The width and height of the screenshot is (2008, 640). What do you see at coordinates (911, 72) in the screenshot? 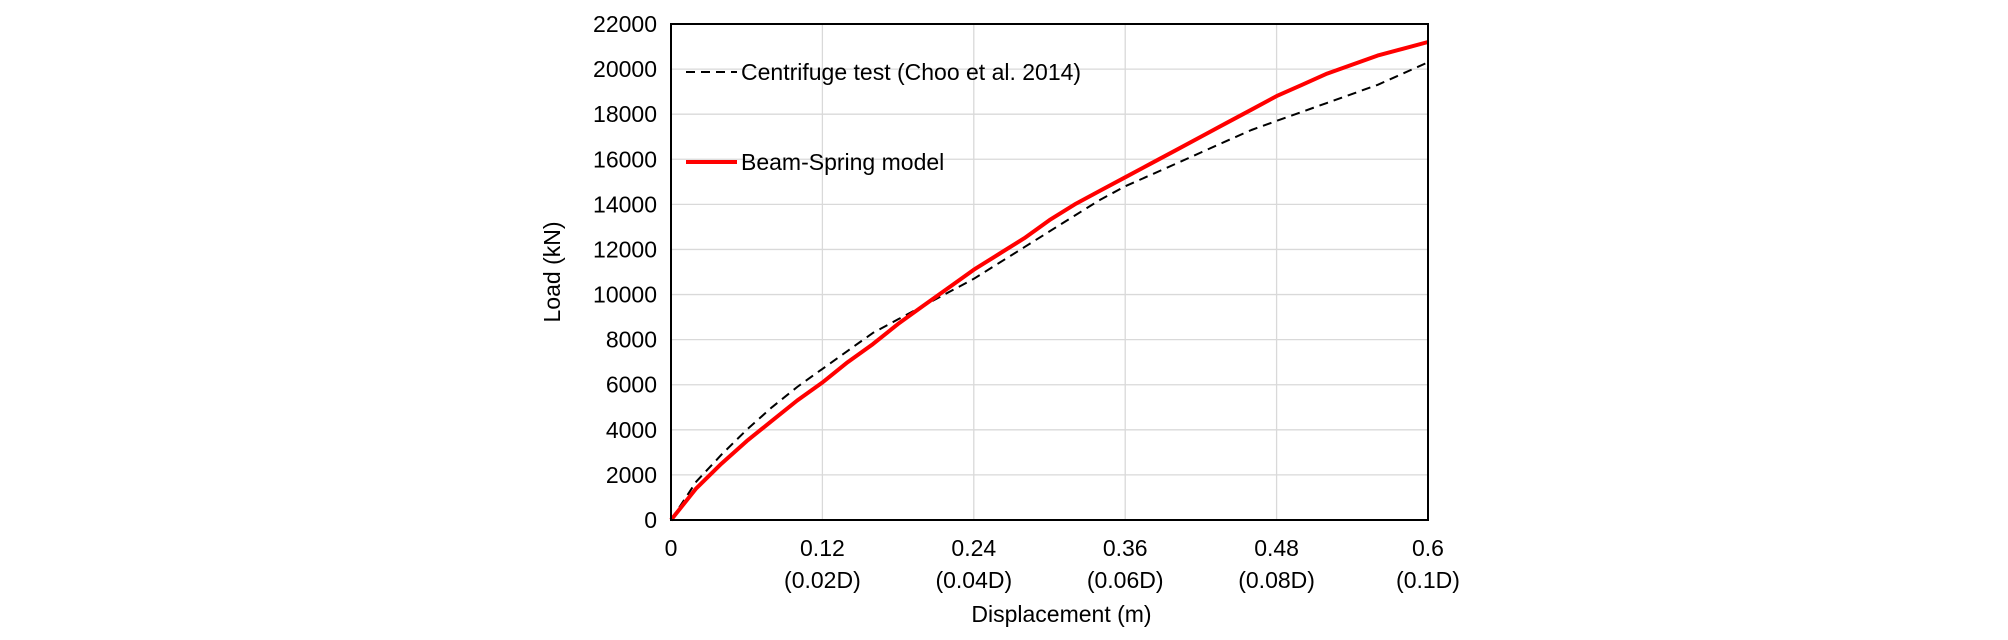
I see `legend-label: Centrifuge test (Choo et al. 2014)` at bounding box center [911, 72].